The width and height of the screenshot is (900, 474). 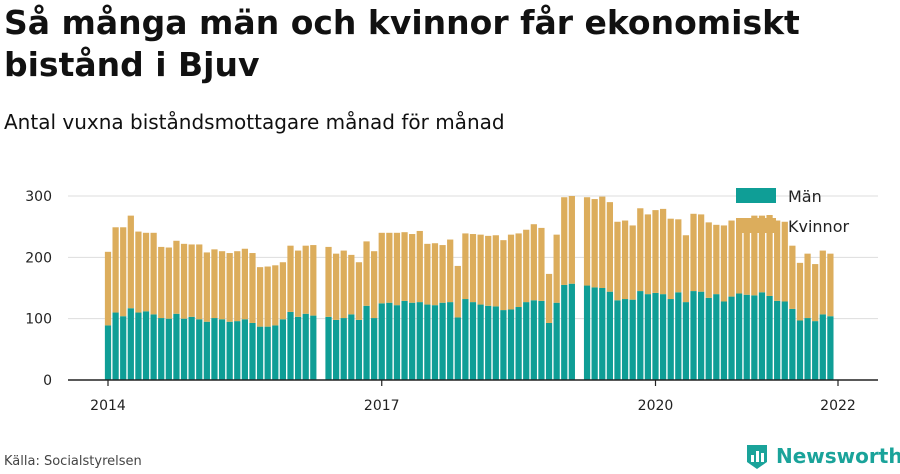 What do you see at coordinates (838, 456) in the screenshot?
I see `brand-name: Newsworthy` at bounding box center [838, 456].